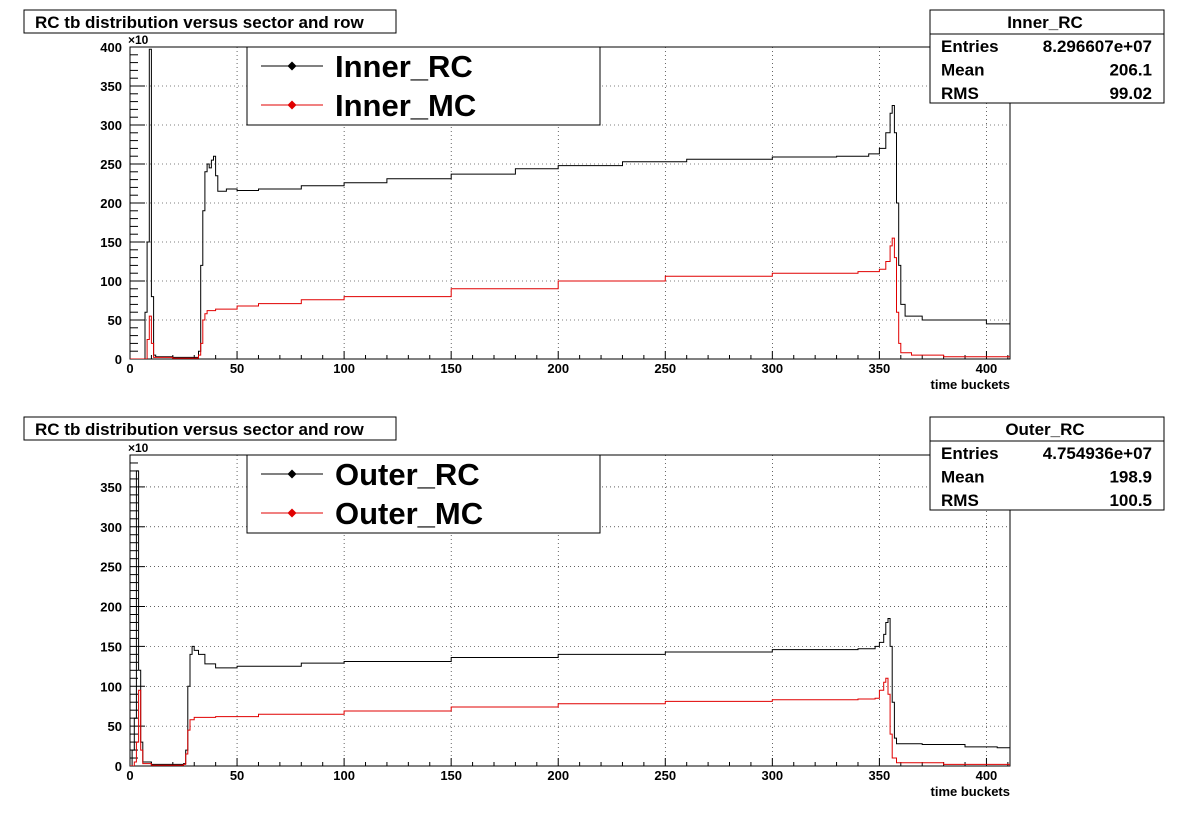  What do you see at coordinates (1097, 46) in the screenshot?
I see `stats-row-value: 8.296607e+07` at bounding box center [1097, 46].